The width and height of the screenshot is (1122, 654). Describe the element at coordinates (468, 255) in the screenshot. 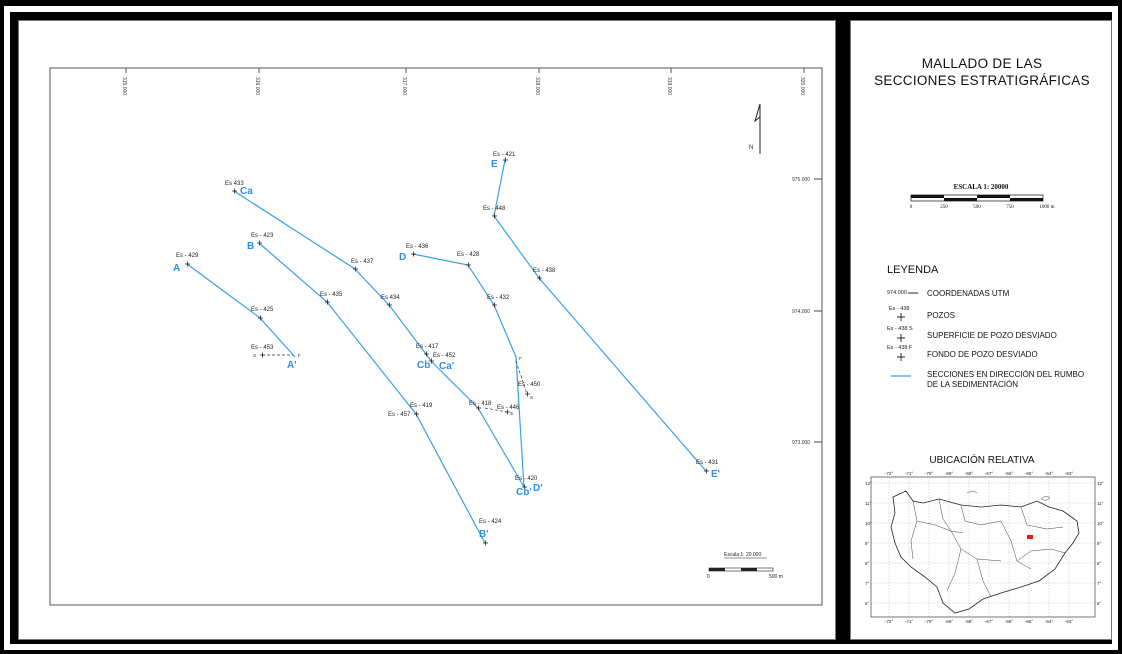

I see `well-label: Es - 428` at that location.